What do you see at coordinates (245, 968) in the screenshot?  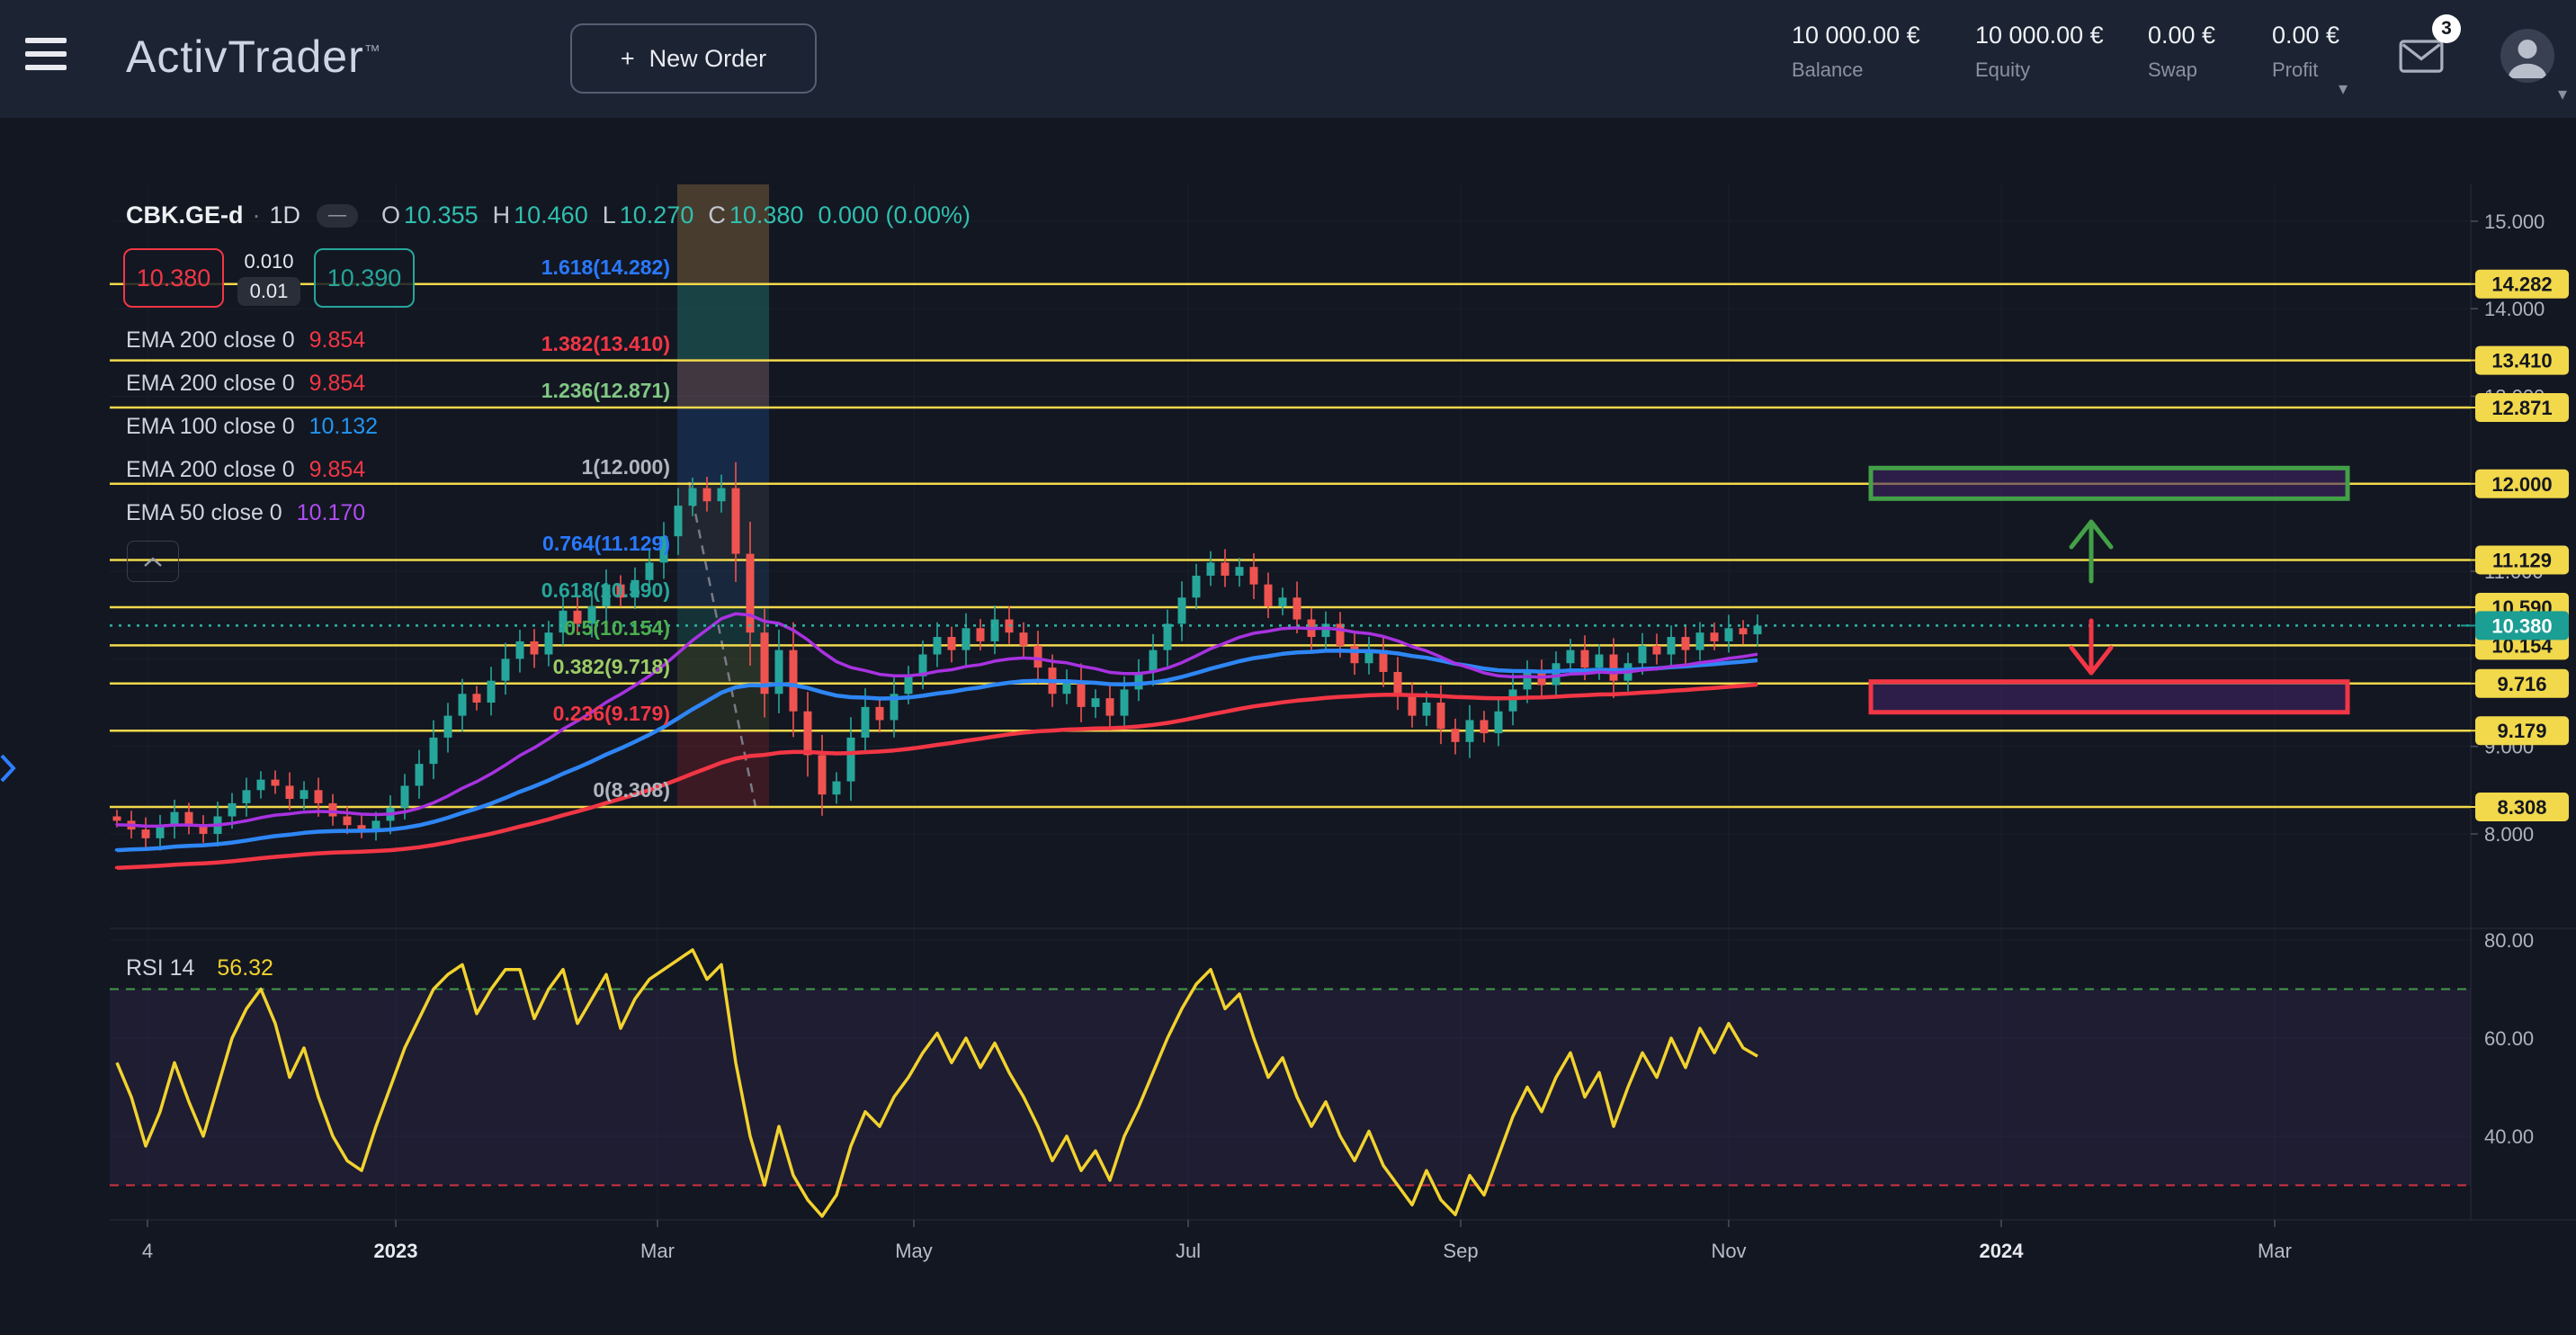 I see `rsi-value: 56.32` at bounding box center [245, 968].